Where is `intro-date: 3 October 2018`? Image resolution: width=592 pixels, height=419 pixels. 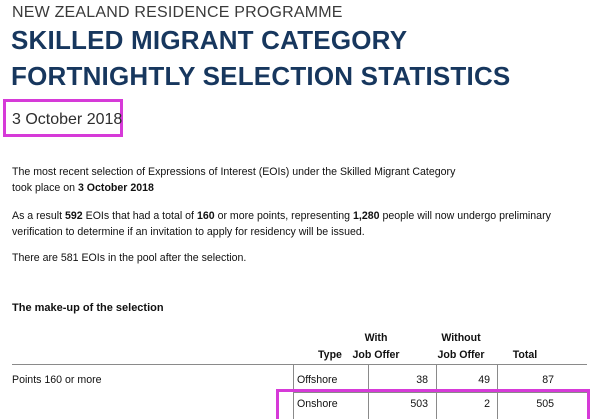
intro-date: 3 October 2018 is located at coordinates (115, 188).